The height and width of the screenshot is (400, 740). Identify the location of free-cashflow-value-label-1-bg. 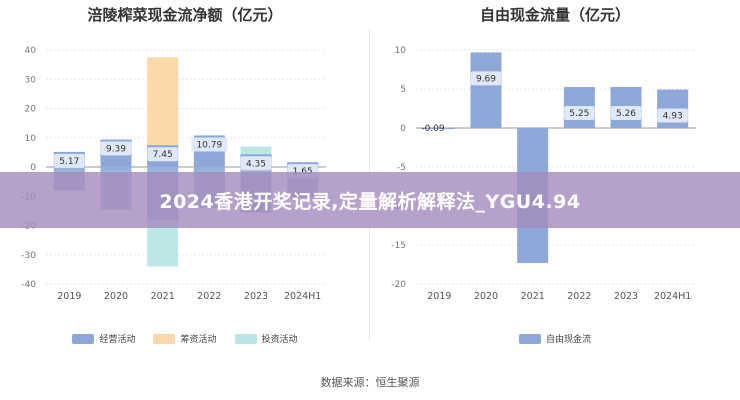
(486, 78).